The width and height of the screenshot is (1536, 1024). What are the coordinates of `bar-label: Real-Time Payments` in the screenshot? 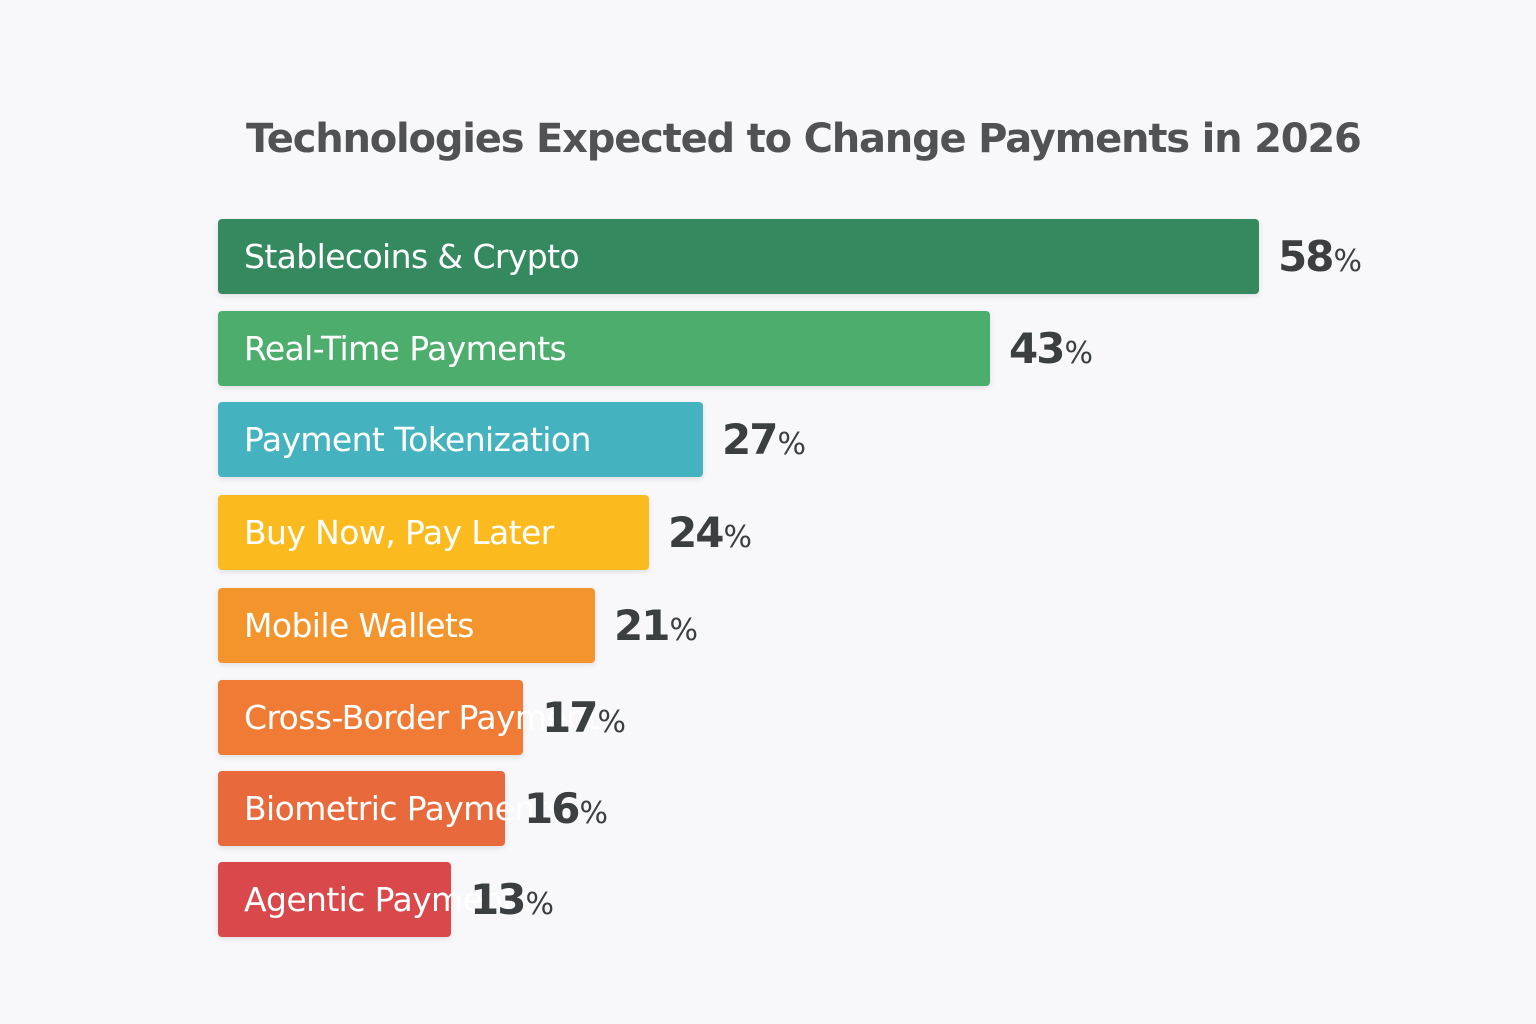 It's located at (405, 348).